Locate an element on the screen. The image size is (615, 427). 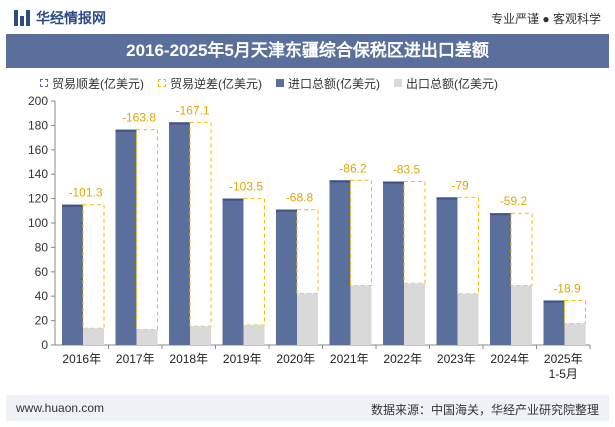
legend-item-surplus: 贸易顺差(亿美元) is located at coordinates (92, 83).